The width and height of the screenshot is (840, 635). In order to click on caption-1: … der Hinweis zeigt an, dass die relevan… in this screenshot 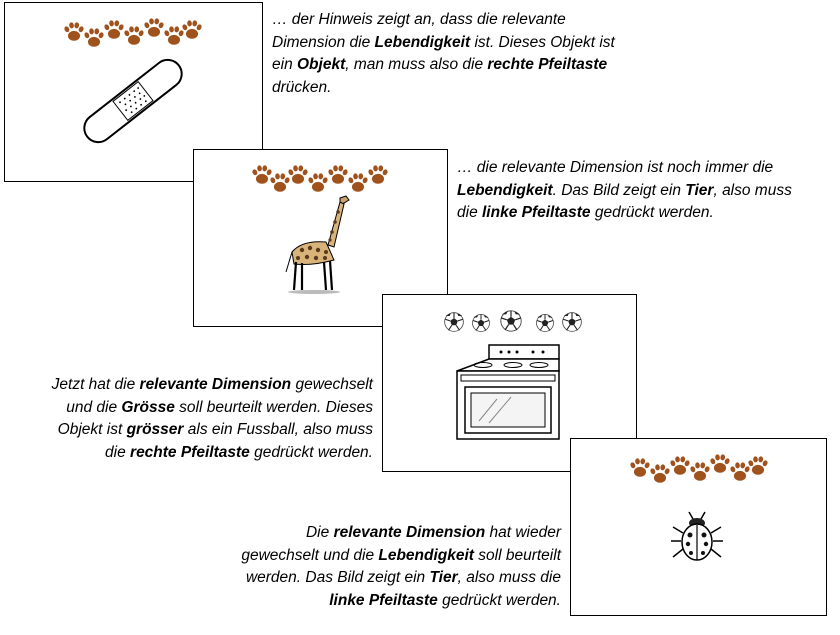, I will do `click(443, 53)`.